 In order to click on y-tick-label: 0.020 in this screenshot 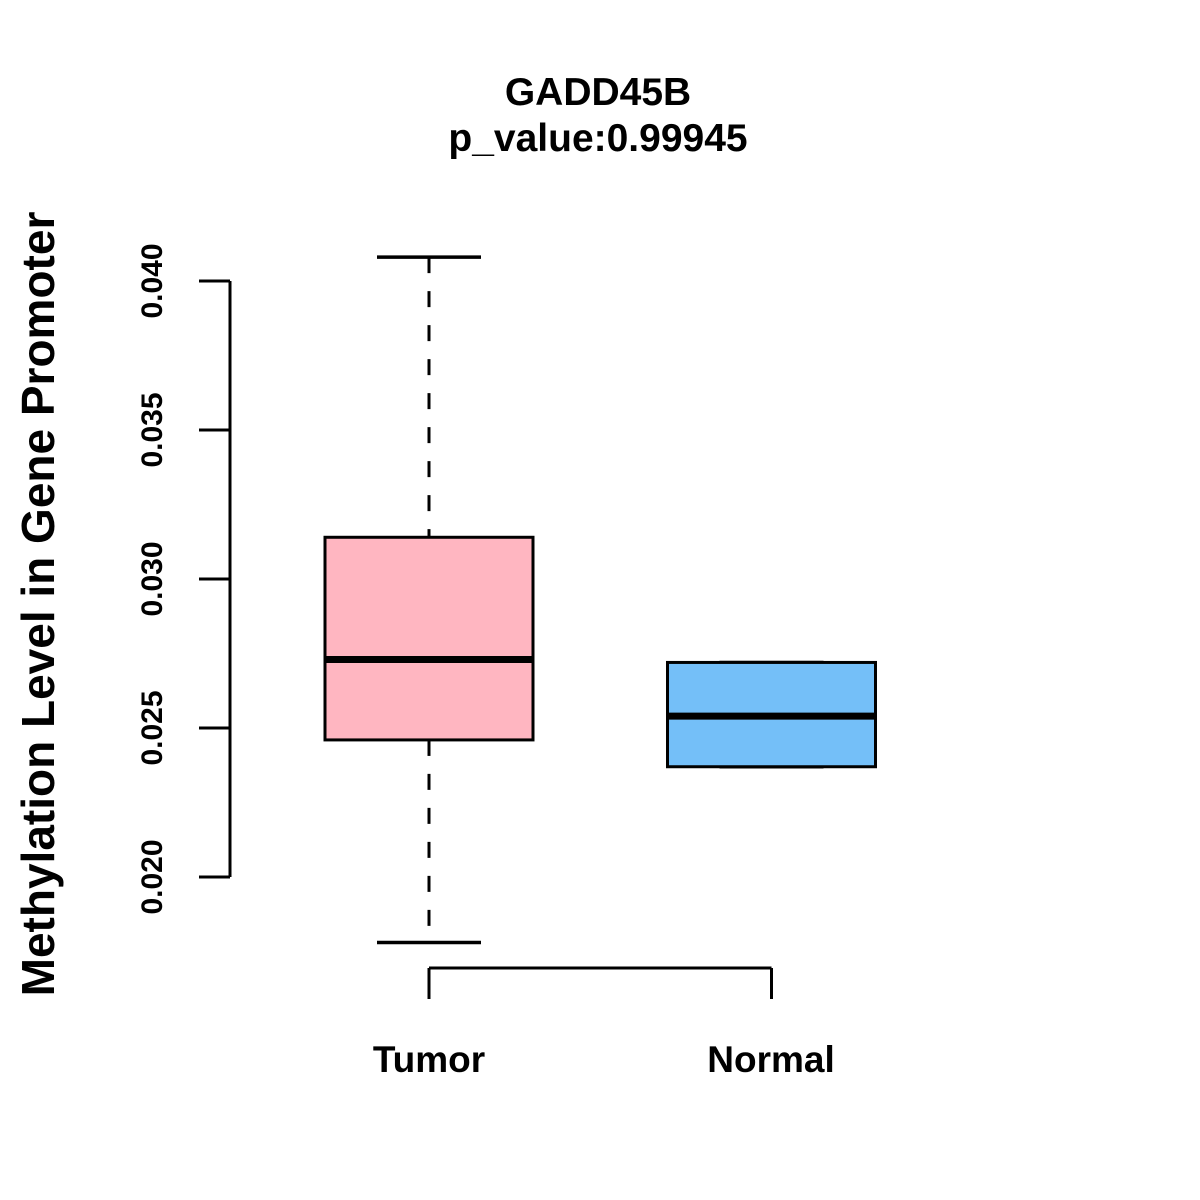, I will do `click(152, 876)`.